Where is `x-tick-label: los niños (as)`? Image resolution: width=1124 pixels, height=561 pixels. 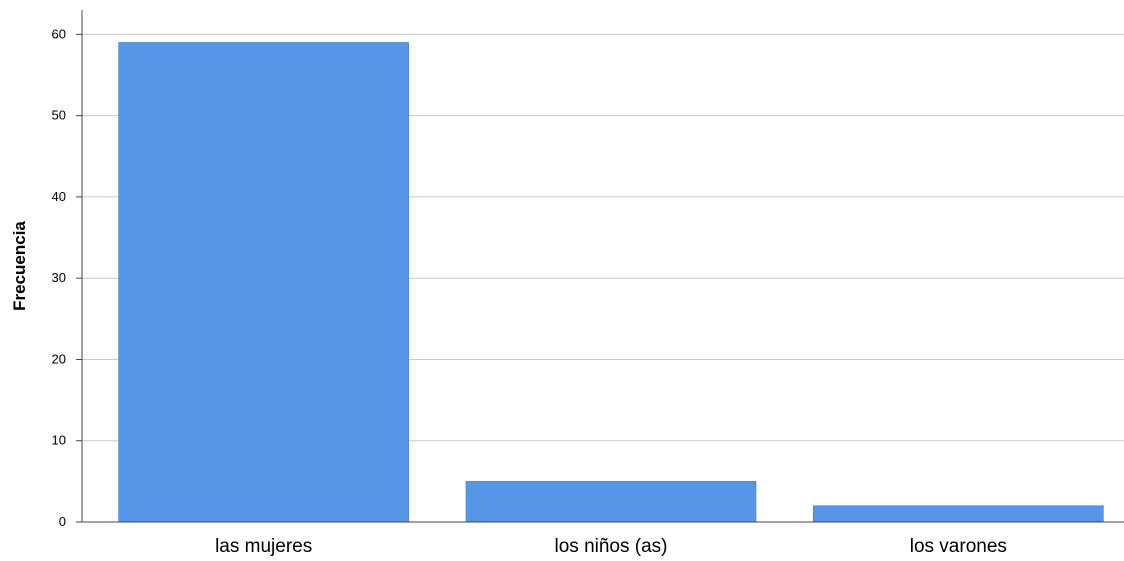
x-tick-label: los niños (as) is located at coordinates (611, 546).